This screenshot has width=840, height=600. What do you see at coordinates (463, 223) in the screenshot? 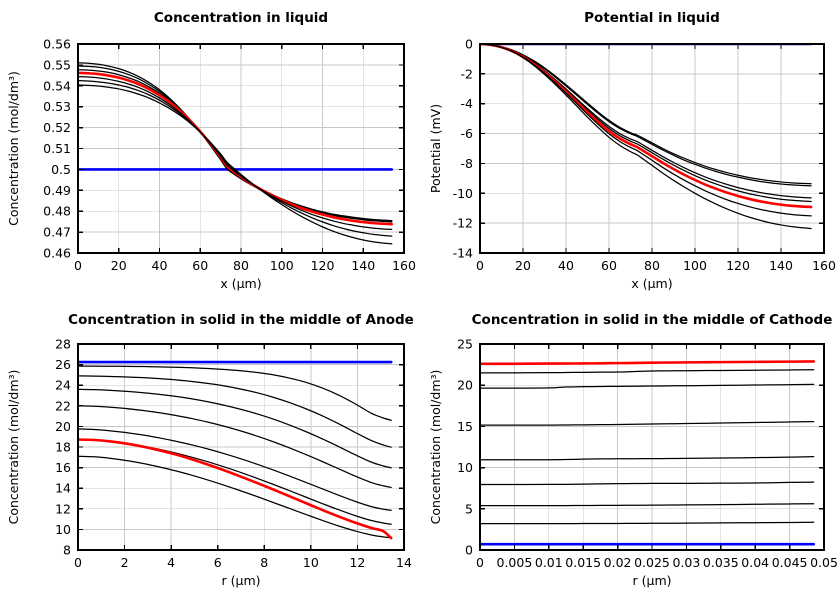
I see `y-tick-label: -12` at bounding box center [463, 223].